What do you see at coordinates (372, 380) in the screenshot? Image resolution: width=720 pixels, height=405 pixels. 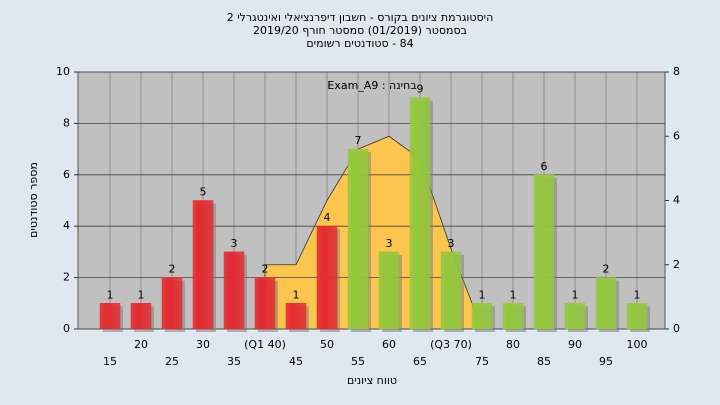 I see `x-axis-label: טווח ציונים` at bounding box center [372, 380].